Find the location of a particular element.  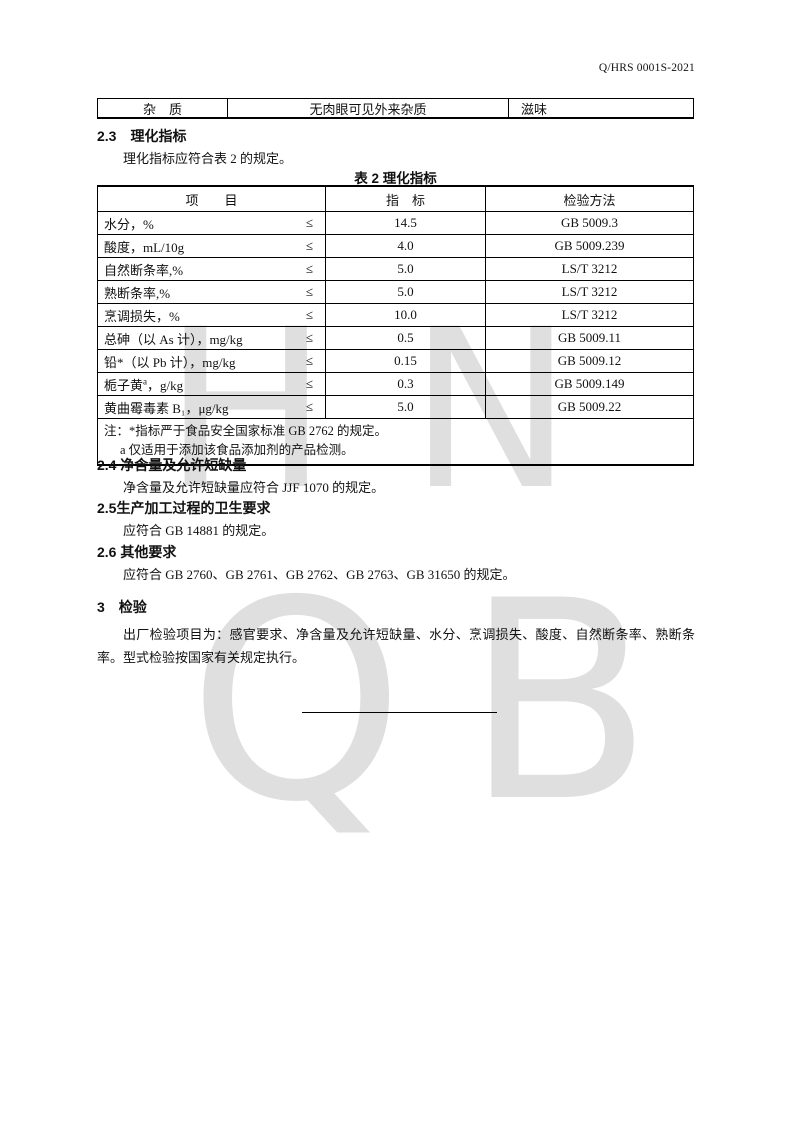

indicator-value: 10.0 is located at coordinates (406, 315).